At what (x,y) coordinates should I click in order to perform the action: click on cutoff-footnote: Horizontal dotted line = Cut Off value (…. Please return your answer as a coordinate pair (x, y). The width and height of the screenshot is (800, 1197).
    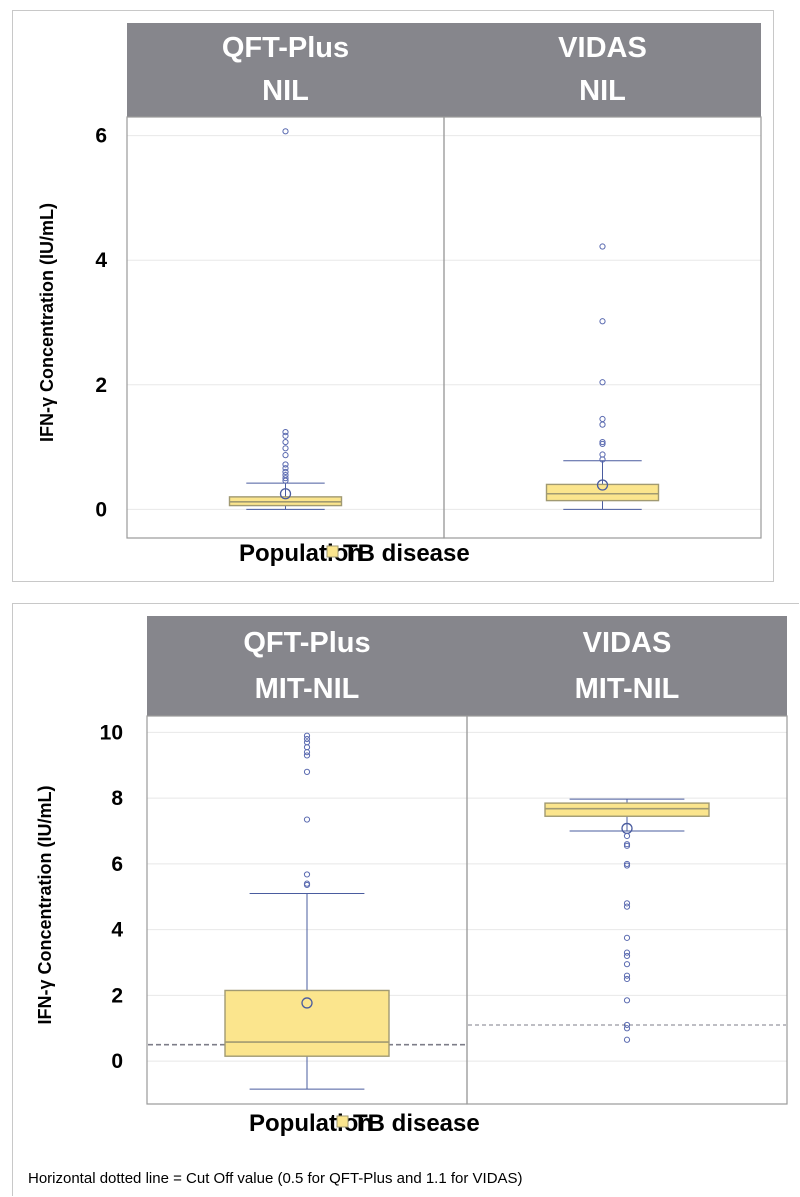
    Looking at the image, I should click on (275, 1178).